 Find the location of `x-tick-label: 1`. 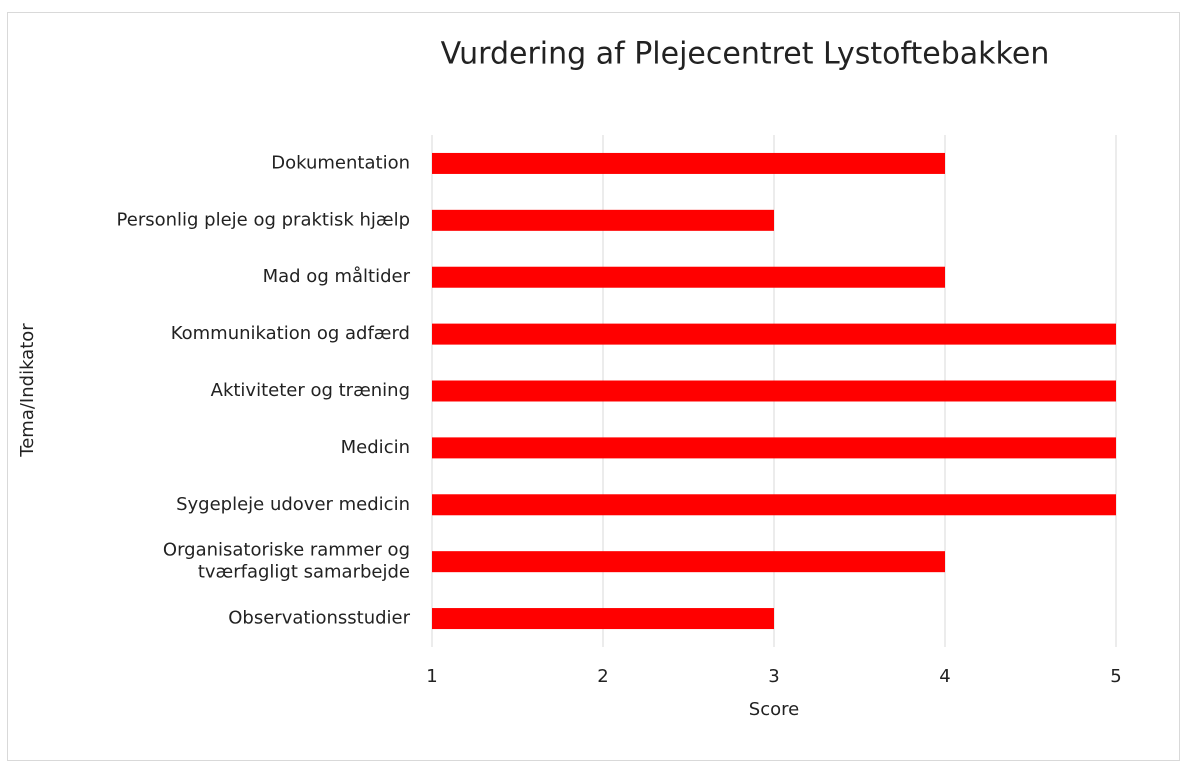

x-tick-label: 1 is located at coordinates (431, 676).